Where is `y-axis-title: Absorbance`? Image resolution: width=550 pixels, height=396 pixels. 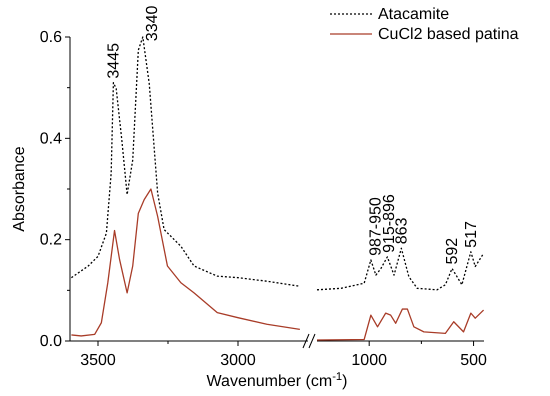
y-axis-title: Absorbance is located at coordinates (19, 189).